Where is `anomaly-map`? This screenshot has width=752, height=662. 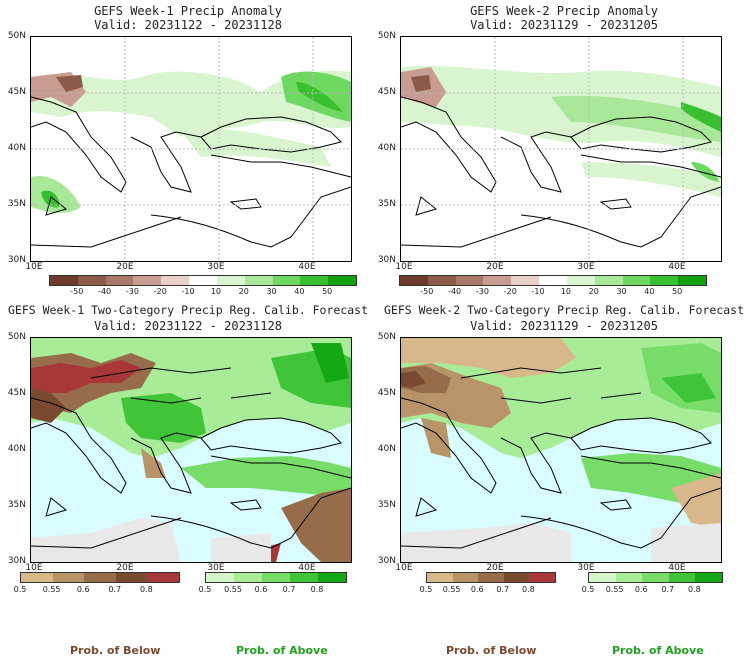 anomaly-map is located at coordinates (561, 149).